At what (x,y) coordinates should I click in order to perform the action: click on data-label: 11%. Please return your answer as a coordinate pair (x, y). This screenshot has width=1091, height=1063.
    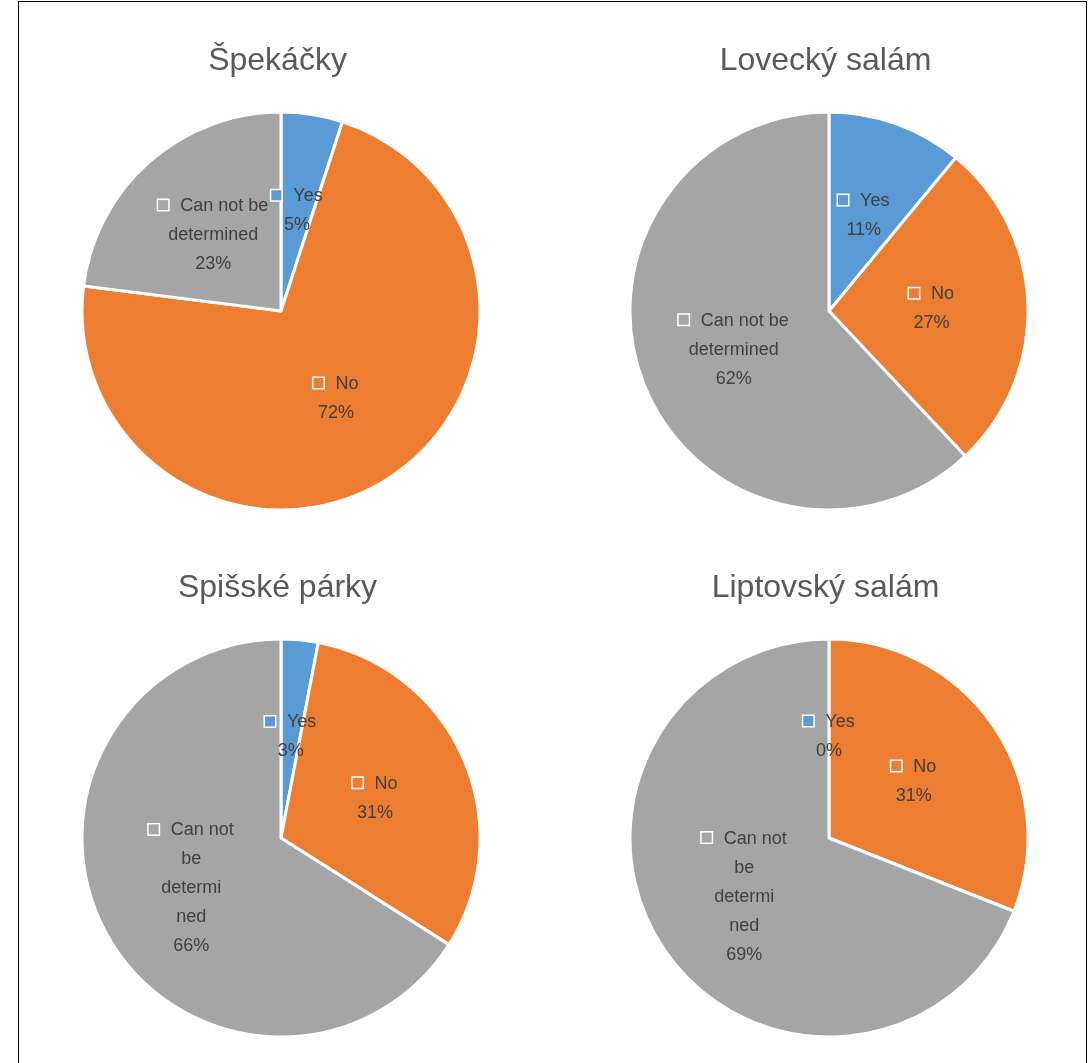
    Looking at the image, I should click on (864, 229).